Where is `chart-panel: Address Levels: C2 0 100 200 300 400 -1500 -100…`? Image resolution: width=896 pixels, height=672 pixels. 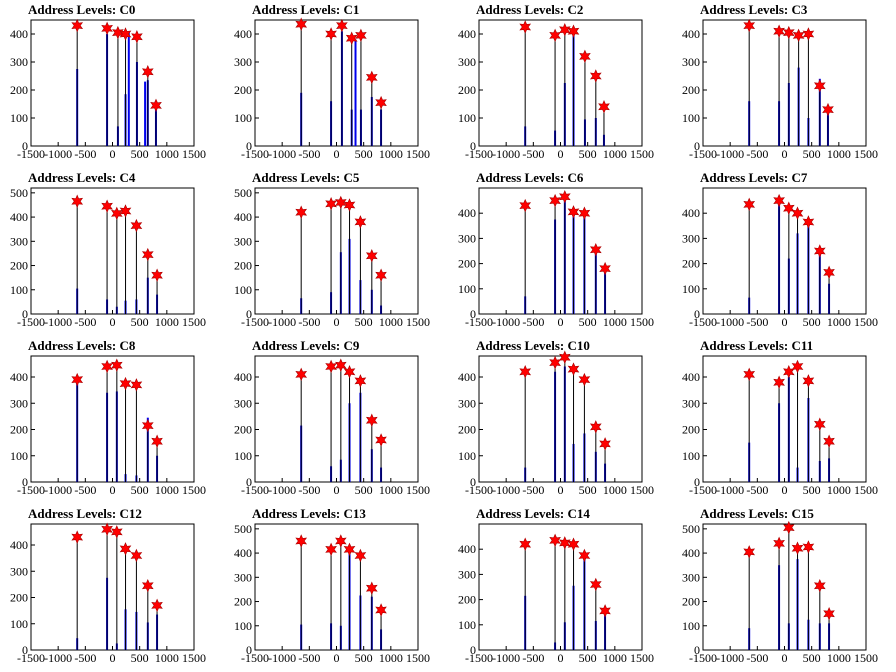 chart-panel: Address Levels: C2 0 100 200 300 400 -1500 -100… is located at coordinates (560, 84).